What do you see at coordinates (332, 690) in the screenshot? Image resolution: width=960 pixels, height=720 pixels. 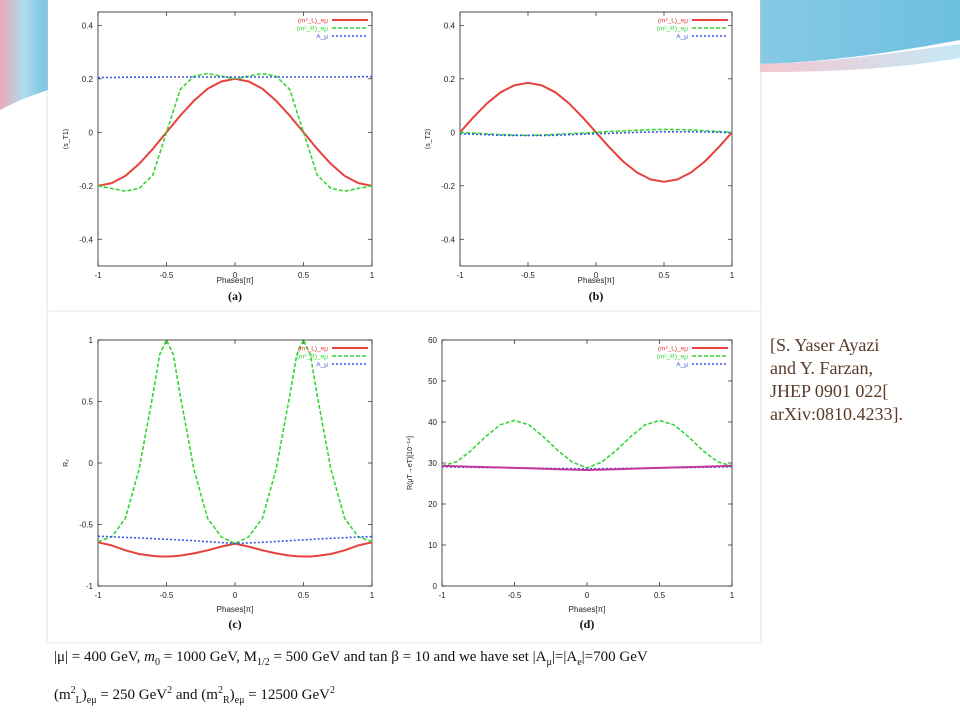 I see `caption2-f-sup: 2` at bounding box center [332, 690].